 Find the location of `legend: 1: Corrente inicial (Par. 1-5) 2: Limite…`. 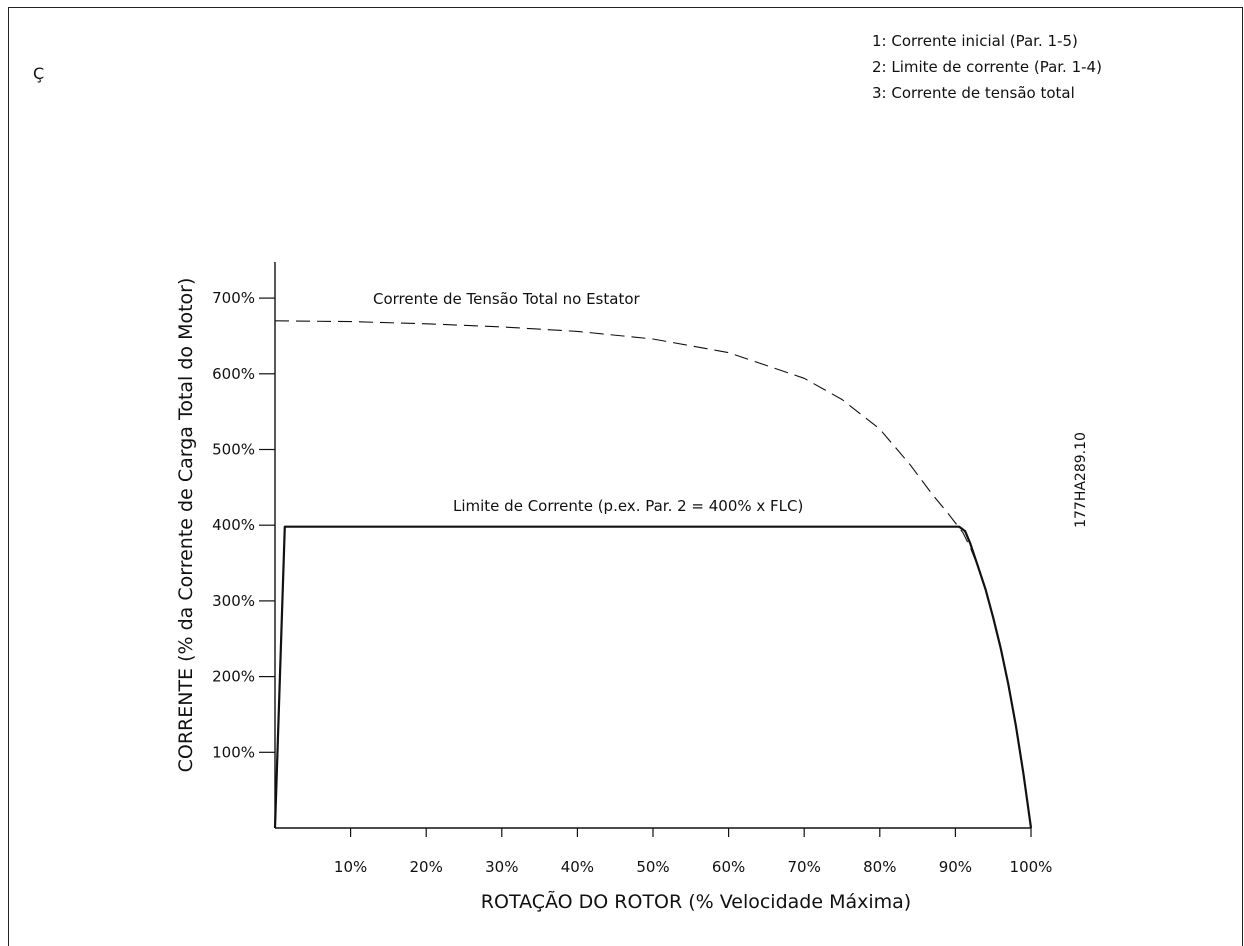

legend: 1: Corrente inicial (Par. 1-5) 2: Limite… is located at coordinates (987, 67).